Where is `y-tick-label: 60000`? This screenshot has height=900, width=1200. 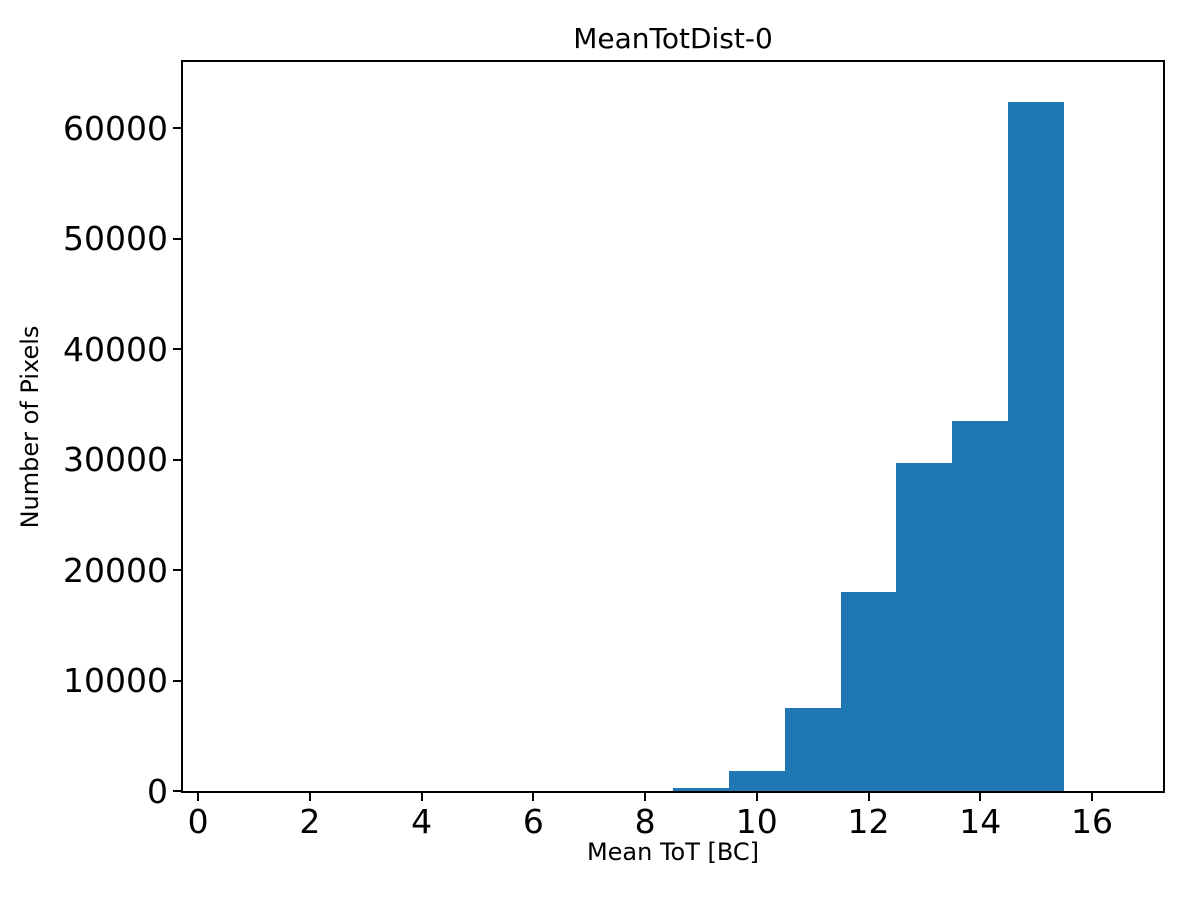 y-tick-label: 60000 is located at coordinates (115, 128).